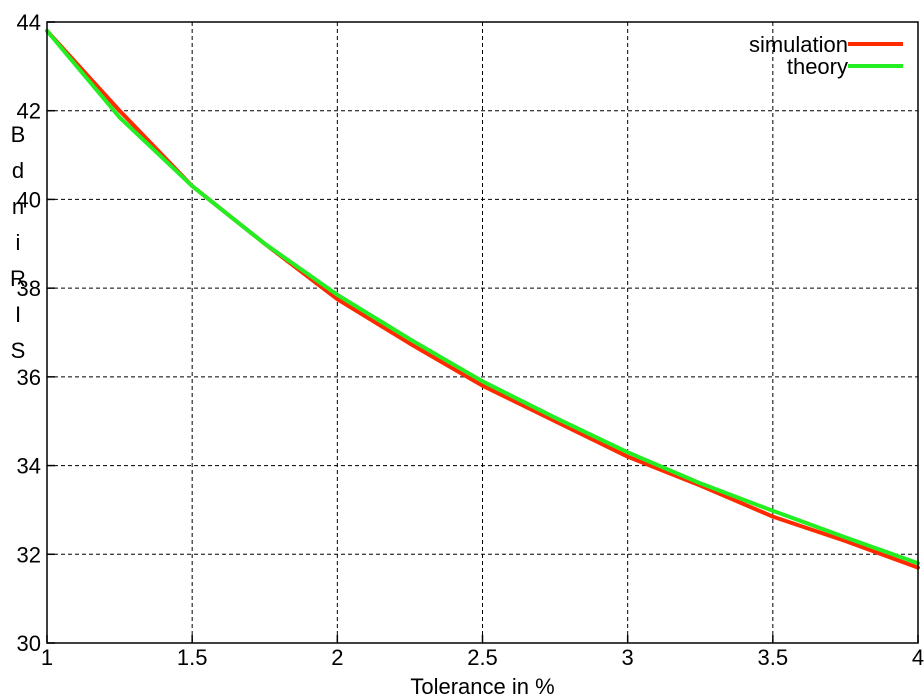 The height and width of the screenshot is (698, 924). What do you see at coordinates (29, 643) in the screenshot?
I see `y-tick-label: 30` at bounding box center [29, 643].